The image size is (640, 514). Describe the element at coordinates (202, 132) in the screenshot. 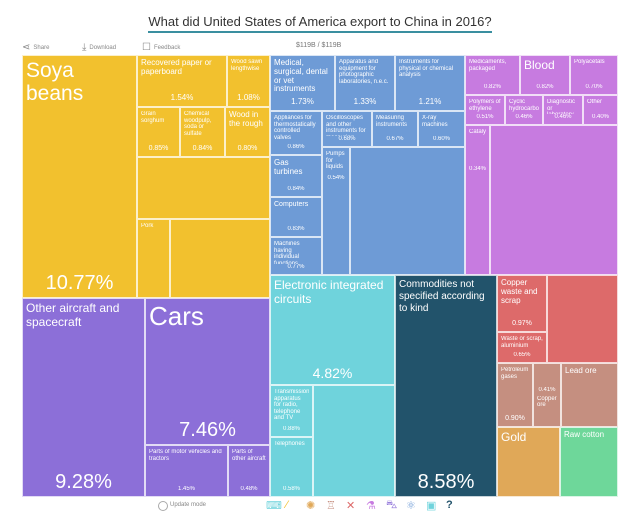

I see `tile-pulp: Chemical woodpulp, soda or sulfate 0.84%` at that location.